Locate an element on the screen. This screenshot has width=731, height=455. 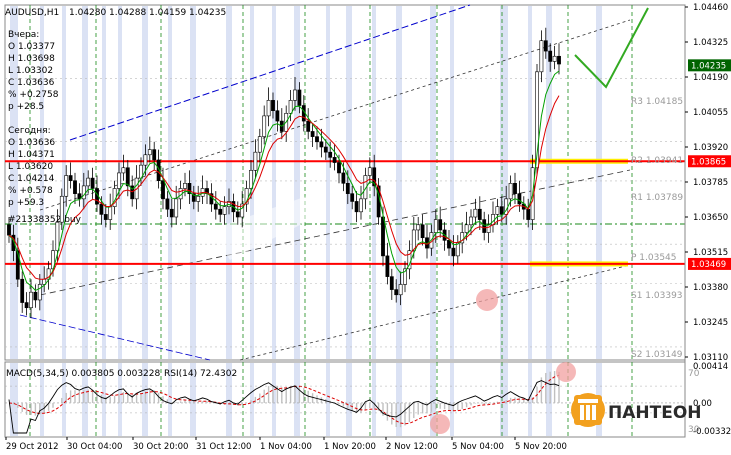
y-tick-label: 1.04325 is located at coordinates (710, 43).